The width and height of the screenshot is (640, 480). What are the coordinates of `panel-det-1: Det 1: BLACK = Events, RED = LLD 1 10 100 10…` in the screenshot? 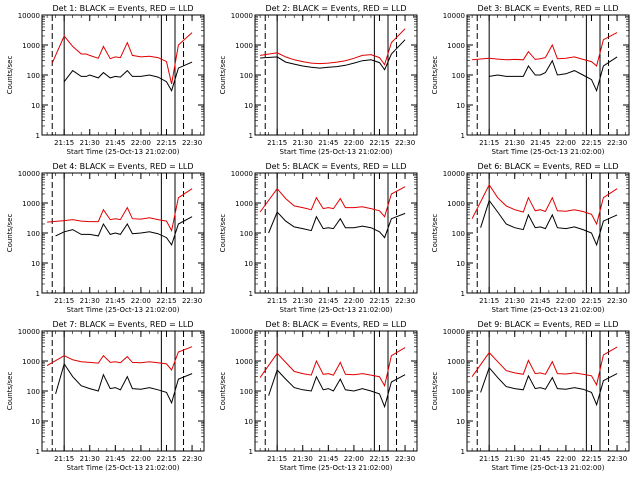 It's located at (105, 80).